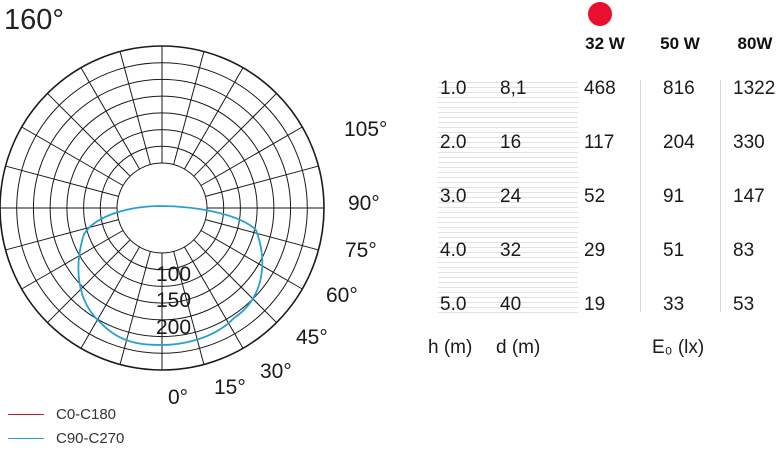 This screenshot has height=450, width=783. What do you see at coordinates (453, 196) in the screenshot?
I see `cell-height: 3.0` at bounding box center [453, 196].